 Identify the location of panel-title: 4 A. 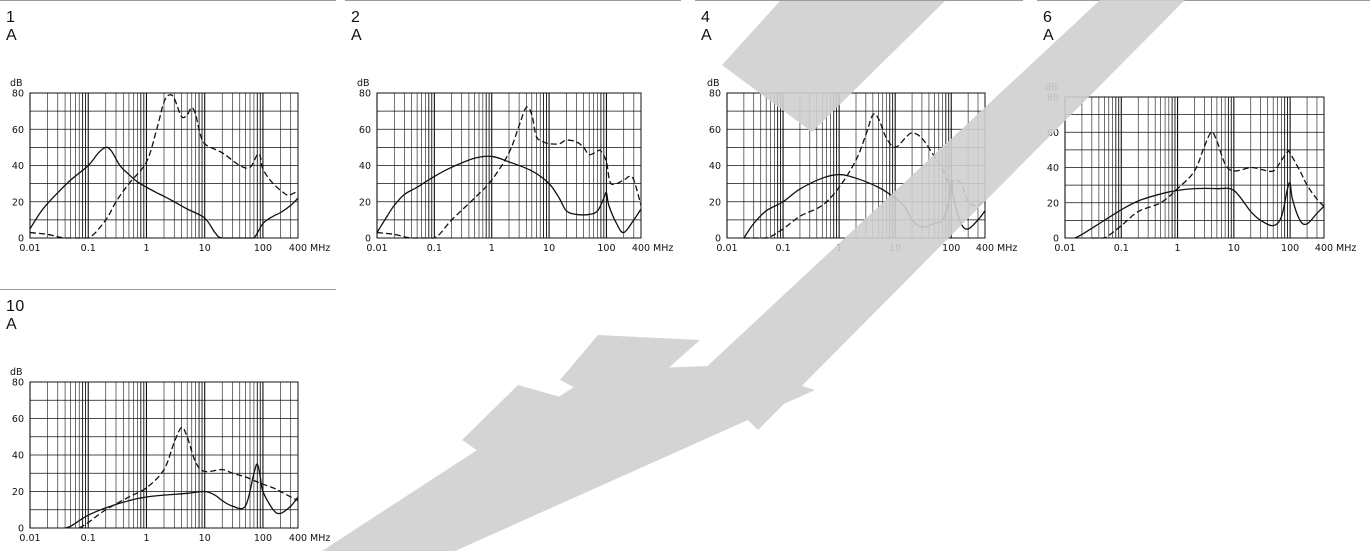
(707, 26).